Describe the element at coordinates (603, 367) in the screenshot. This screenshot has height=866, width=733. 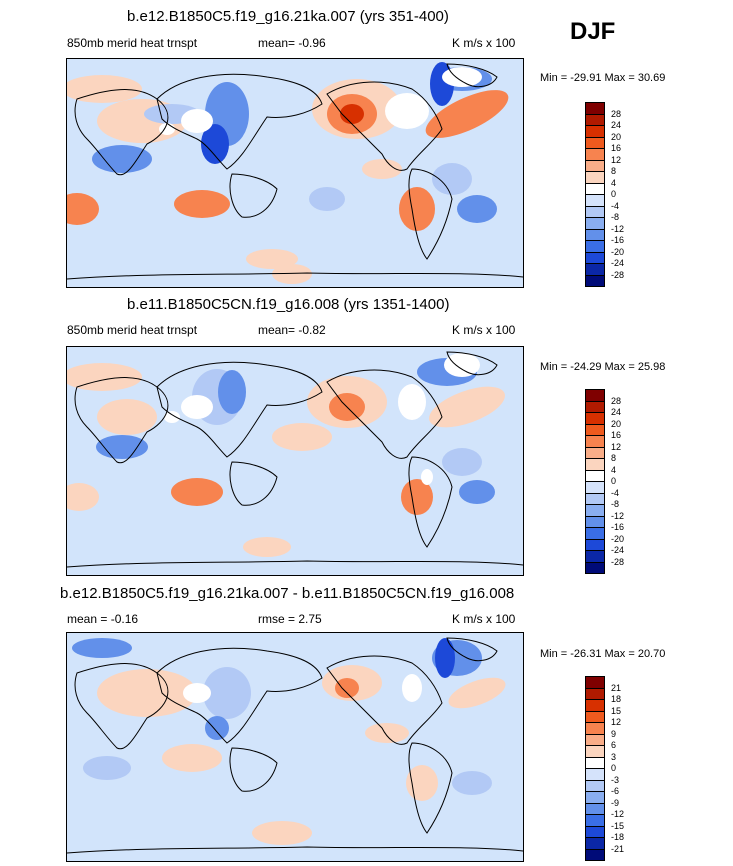
I see `panel-2-min-max: Min = -24.29 Max = 25.98` at that location.